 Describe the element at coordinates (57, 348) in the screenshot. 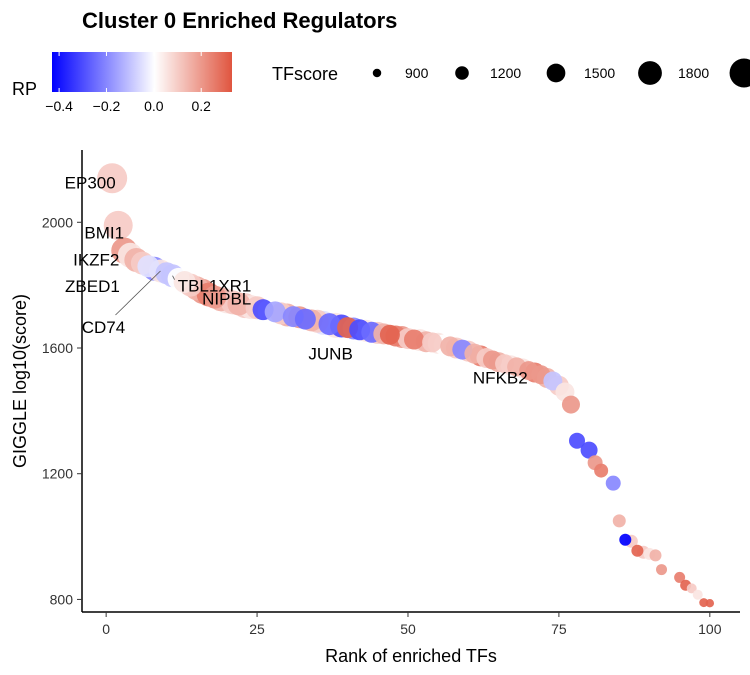

I see `y-tick-label: 1600` at that location.